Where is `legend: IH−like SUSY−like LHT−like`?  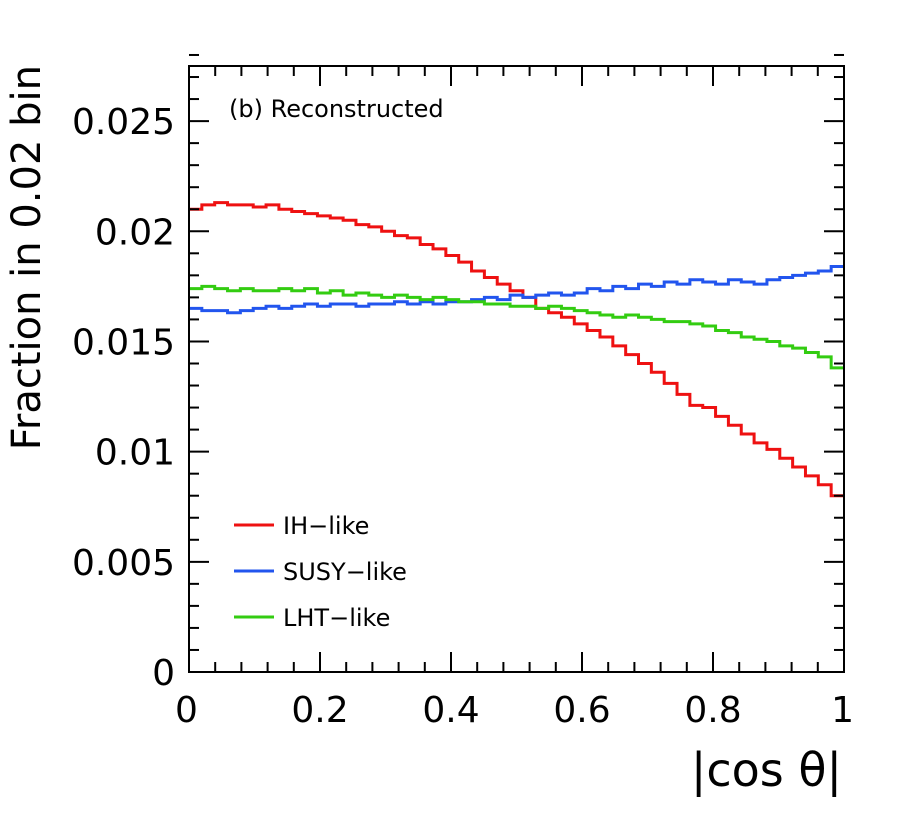
legend: IH−like SUSY−like LHT−like is located at coordinates (320, 572).